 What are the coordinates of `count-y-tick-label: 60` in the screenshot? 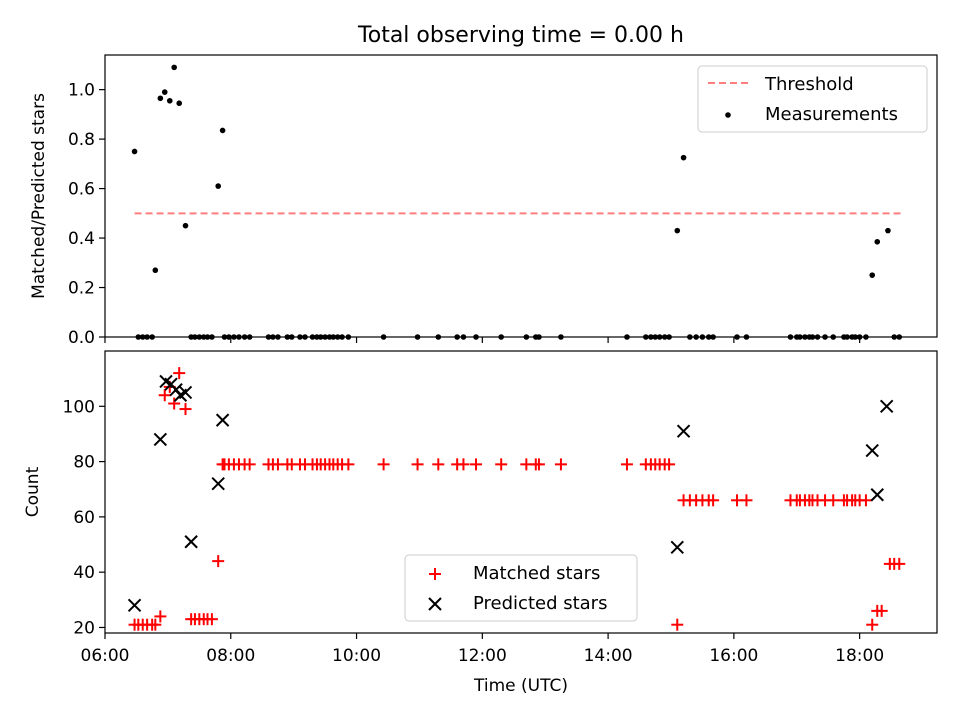 It's located at (84, 518).